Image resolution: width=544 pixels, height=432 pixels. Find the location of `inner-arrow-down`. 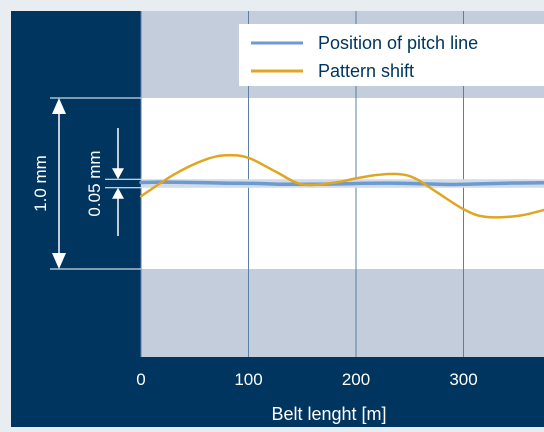

inner-arrow-down is located at coordinates (118, 174).